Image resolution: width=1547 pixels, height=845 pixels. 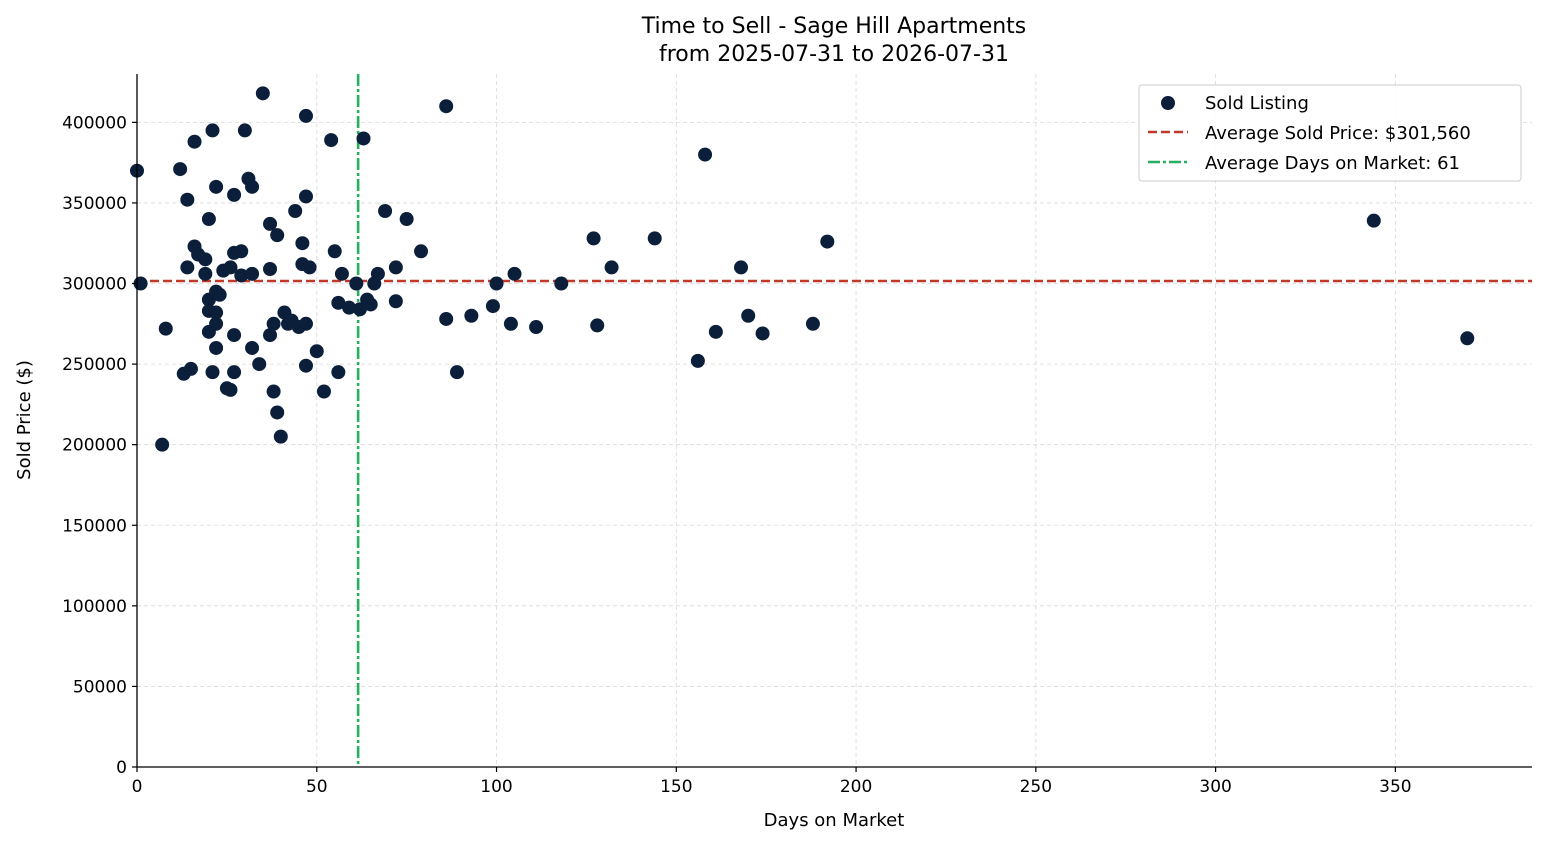 What do you see at coordinates (24, 420) in the screenshot?
I see `y-axis-label: Sold Price ($)` at bounding box center [24, 420].